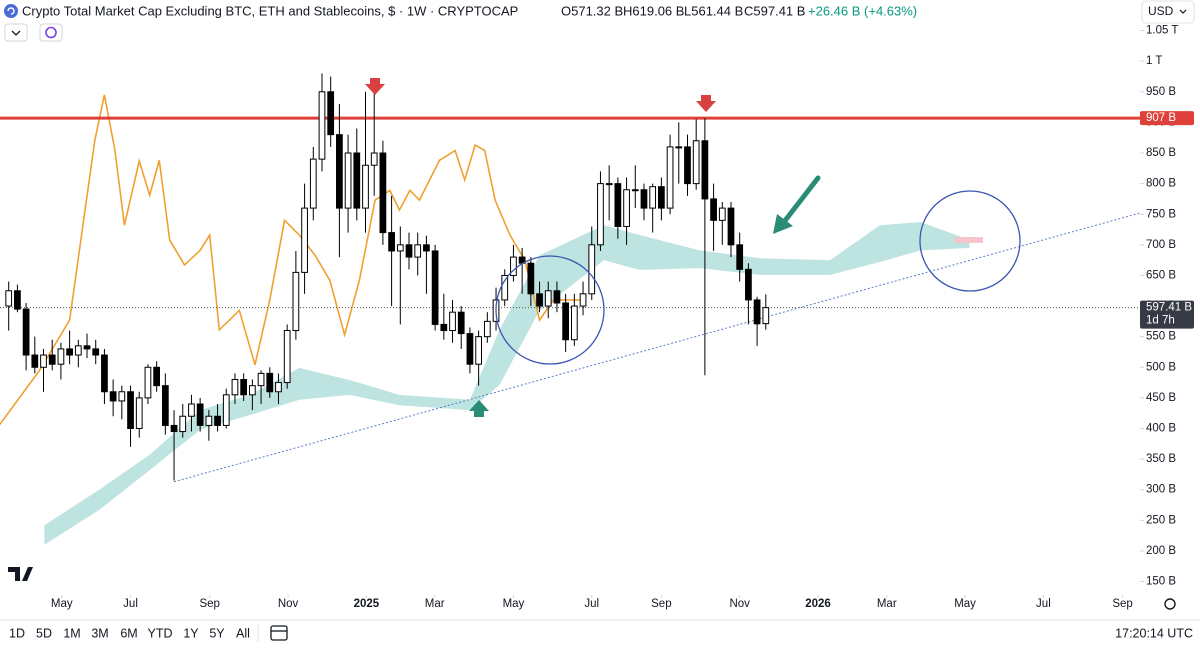 This screenshot has height=649, width=1200. Describe the element at coordinates (592, 10) in the screenshot. I see `ohlc-open: O571.32 B` at that location.